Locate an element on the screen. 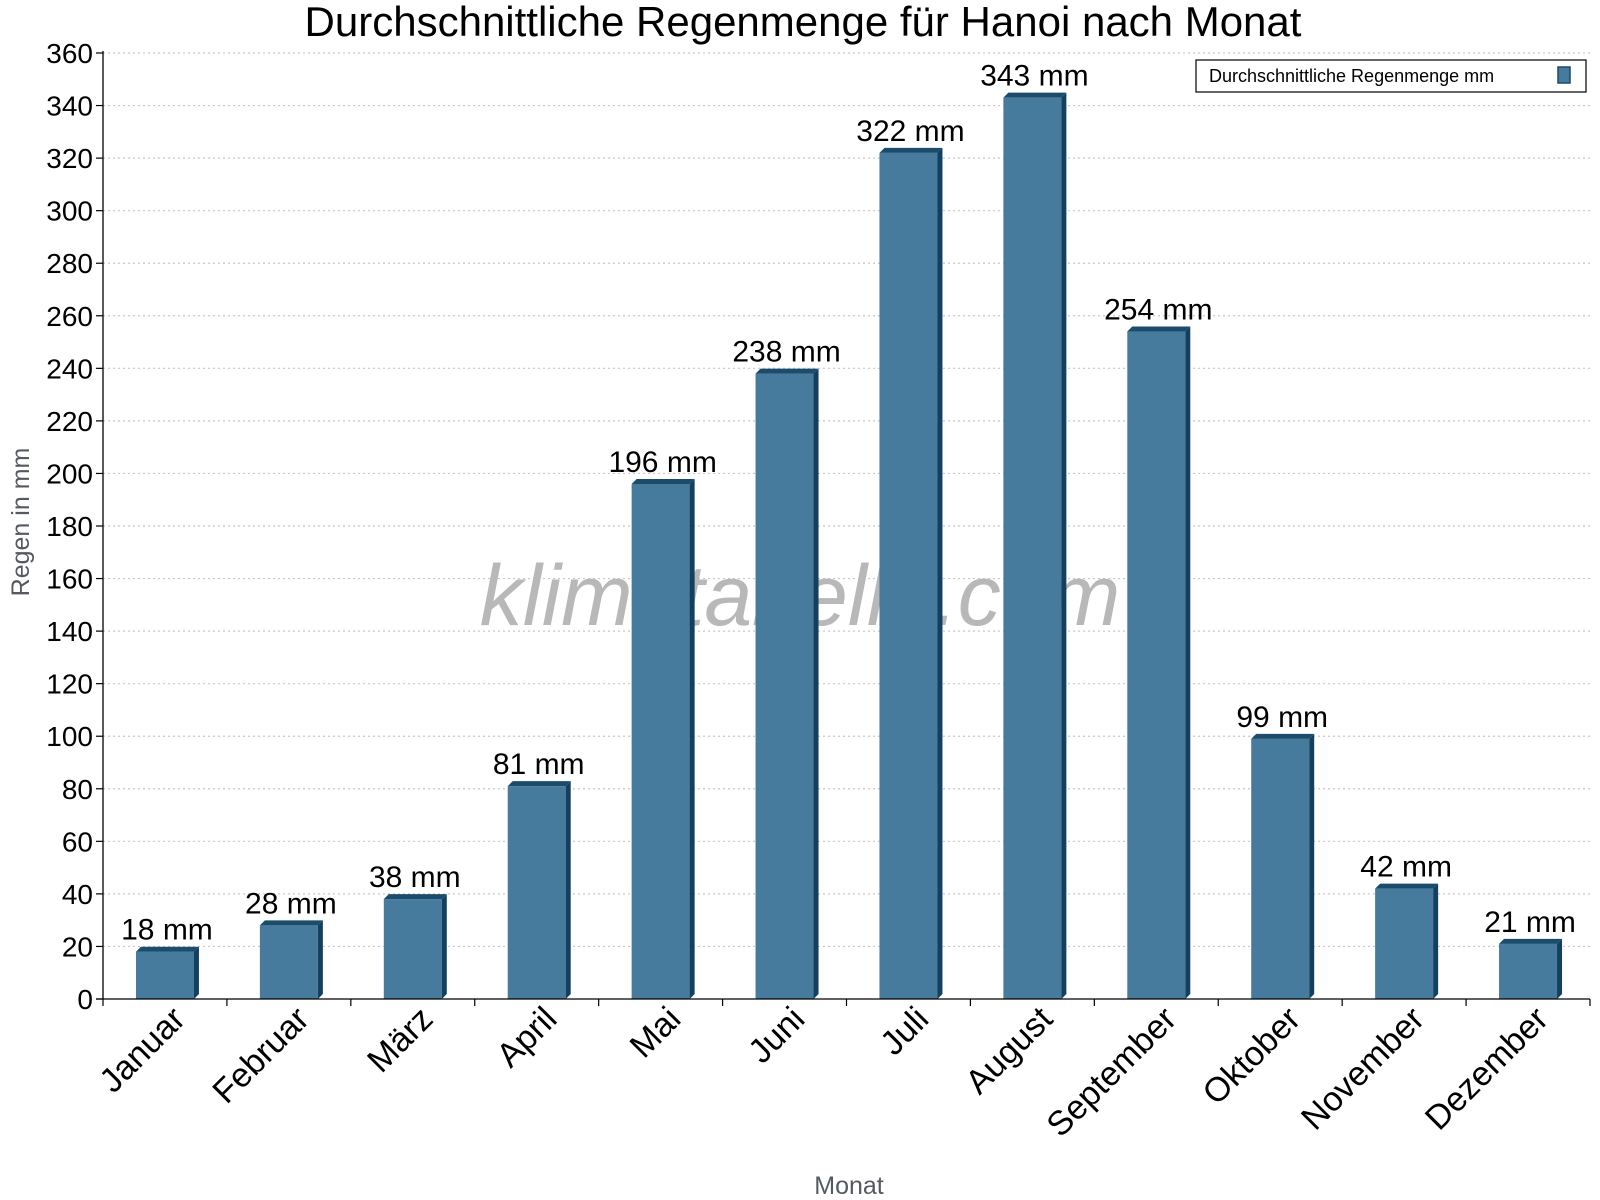 The height and width of the screenshot is (1200, 1600). bar-februar is located at coordinates (291, 959).